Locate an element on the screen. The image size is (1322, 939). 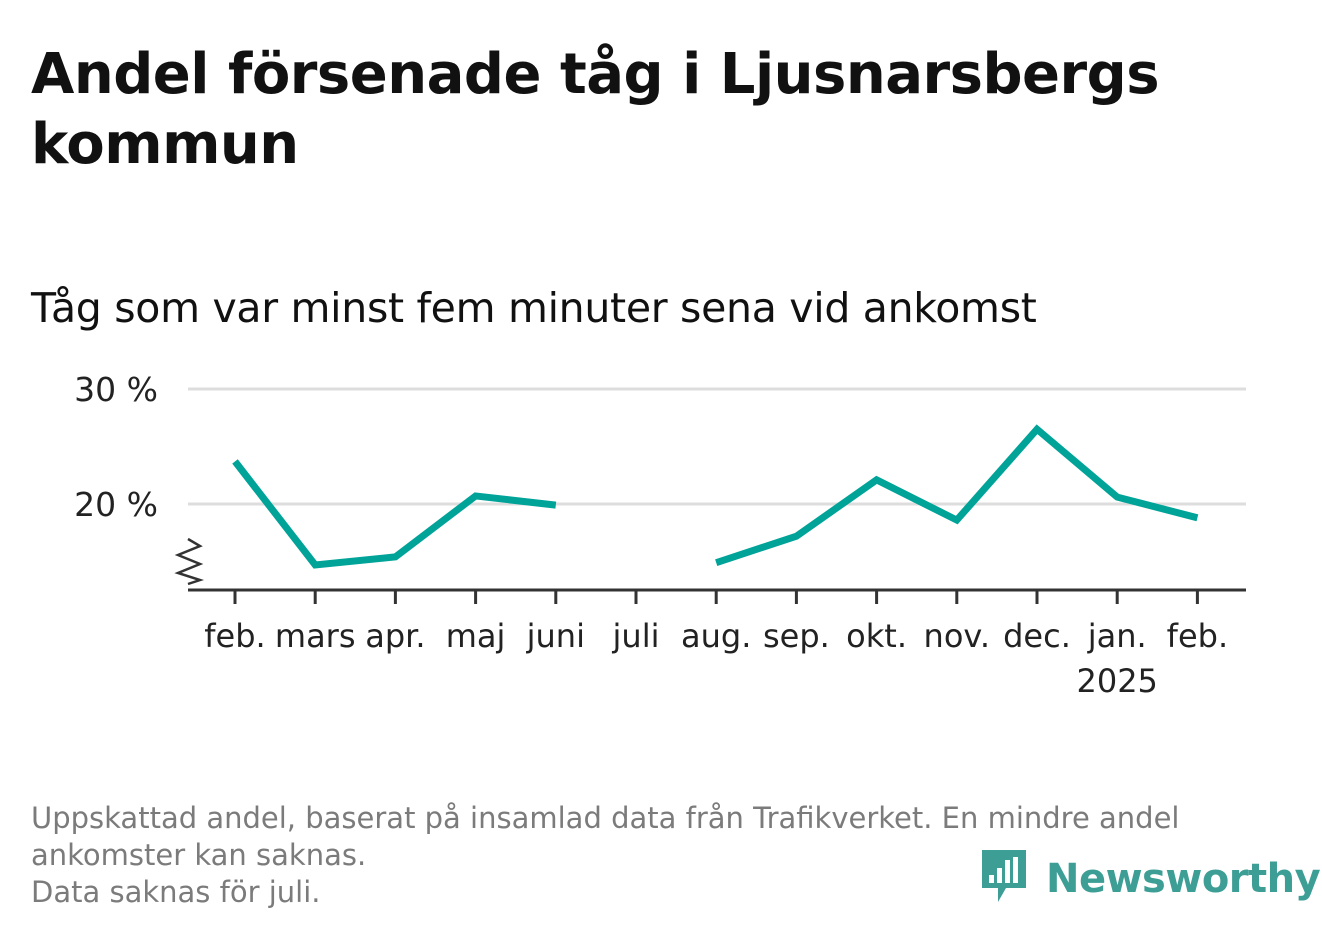
y-tick-label: 30 % is located at coordinates (116, 389).